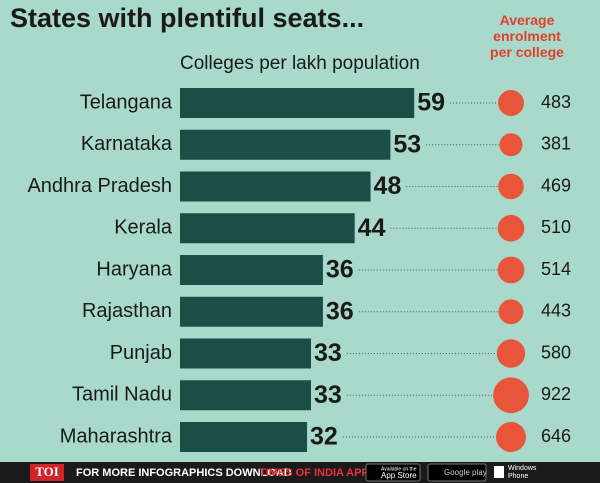  Describe the element at coordinates (99, 186) in the screenshot. I see `category-label: Andhra Pradesh` at that location.